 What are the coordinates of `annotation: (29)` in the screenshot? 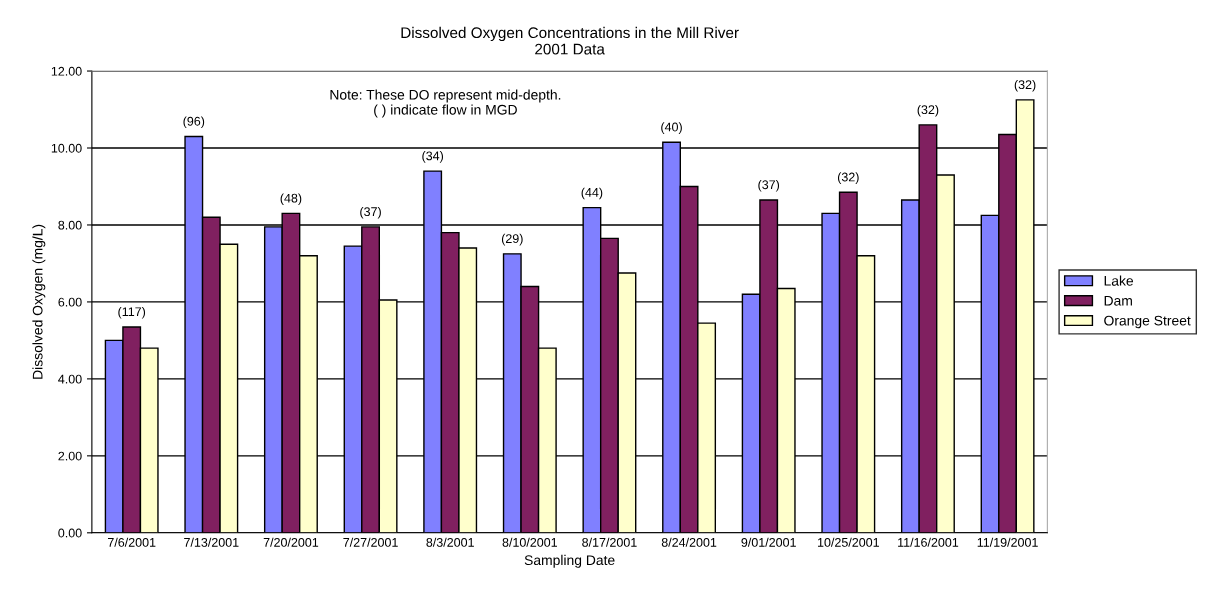 It's located at (512, 239).